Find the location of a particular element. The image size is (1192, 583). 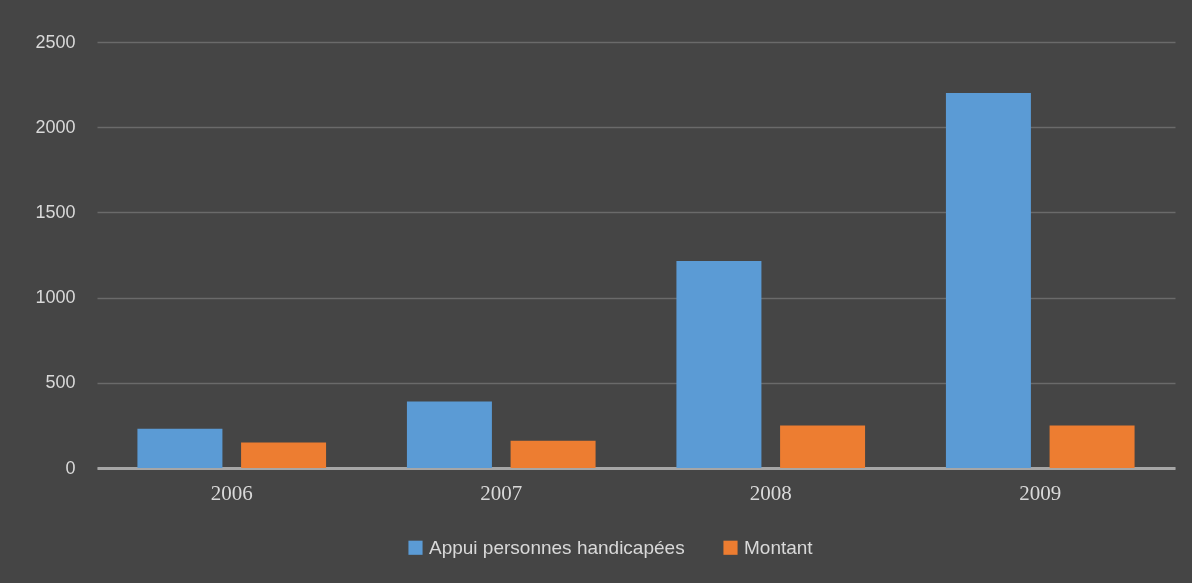

x-tick-label: 2006 is located at coordinates (231, 492).